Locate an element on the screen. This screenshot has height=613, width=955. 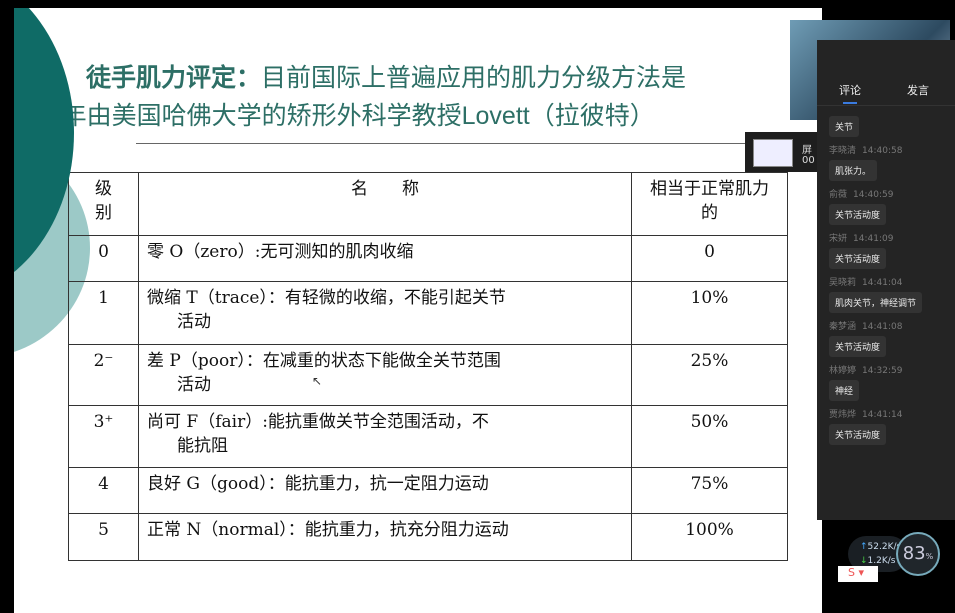
name-cell: 正常 N（normal）：能抗重力，抗充分阻力运动 is located at coordinates (385, 537).